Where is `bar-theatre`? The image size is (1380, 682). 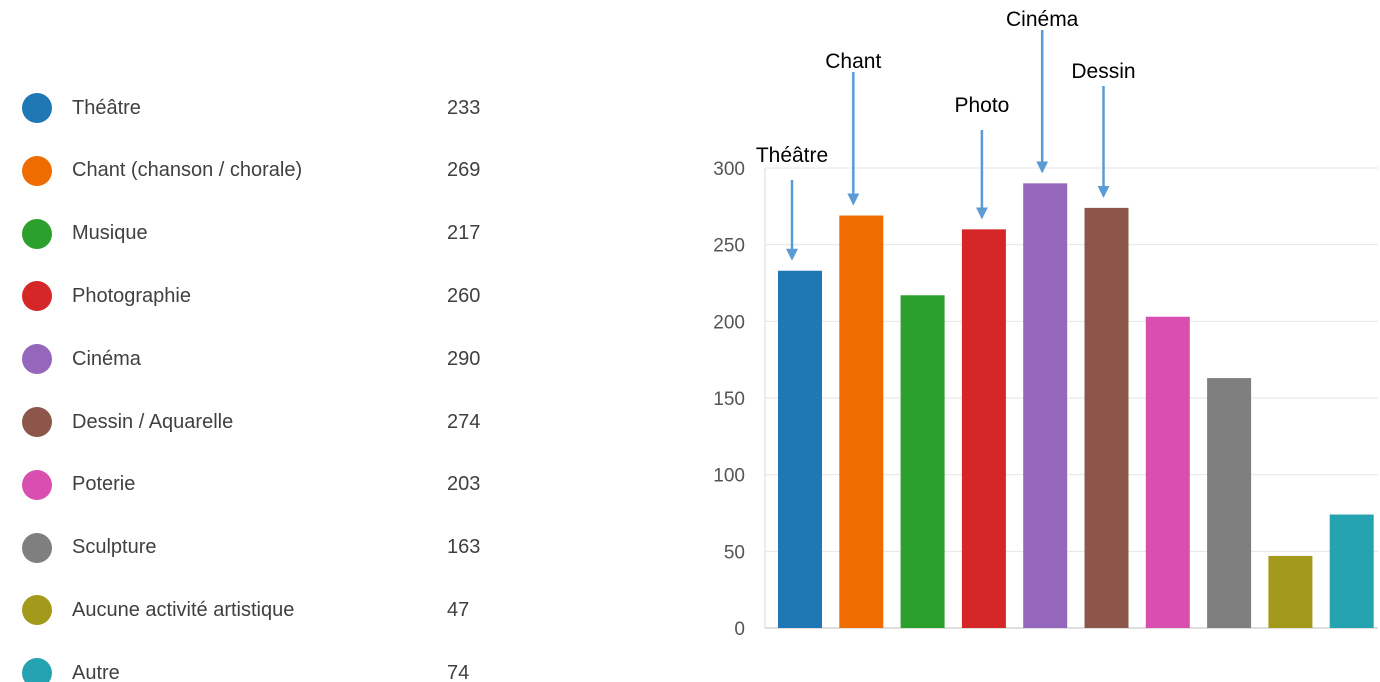
bar-theatre is located at coordinates (800, 449).